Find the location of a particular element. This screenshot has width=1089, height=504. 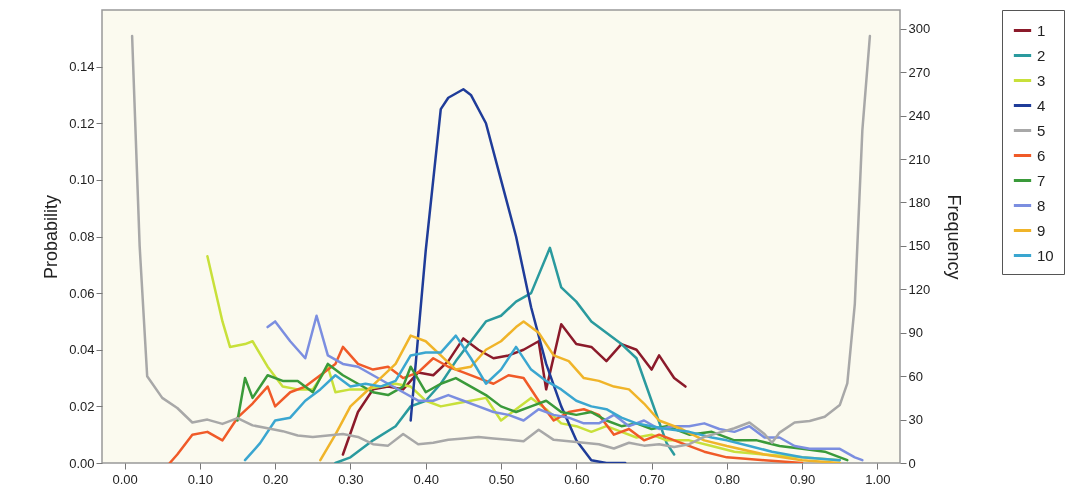

y2-tick-label: 30 is located at coordinates (915, 420).